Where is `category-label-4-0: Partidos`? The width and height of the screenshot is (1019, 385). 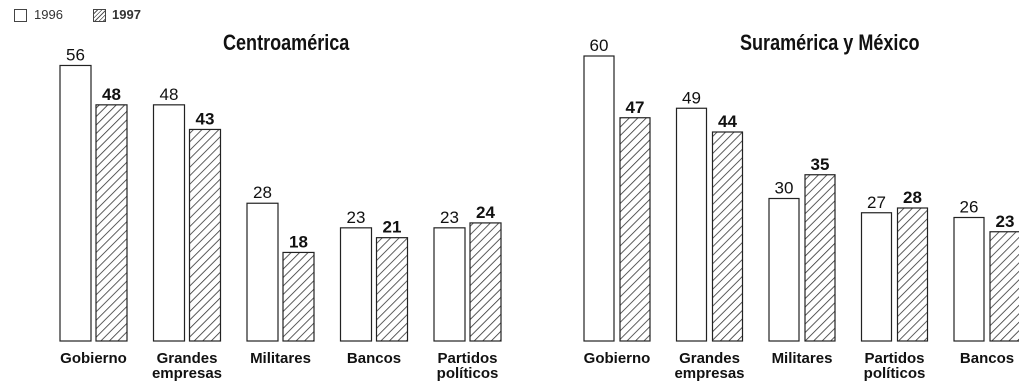 category-label-4-0: Partidos is located at coordinates (467, 358).